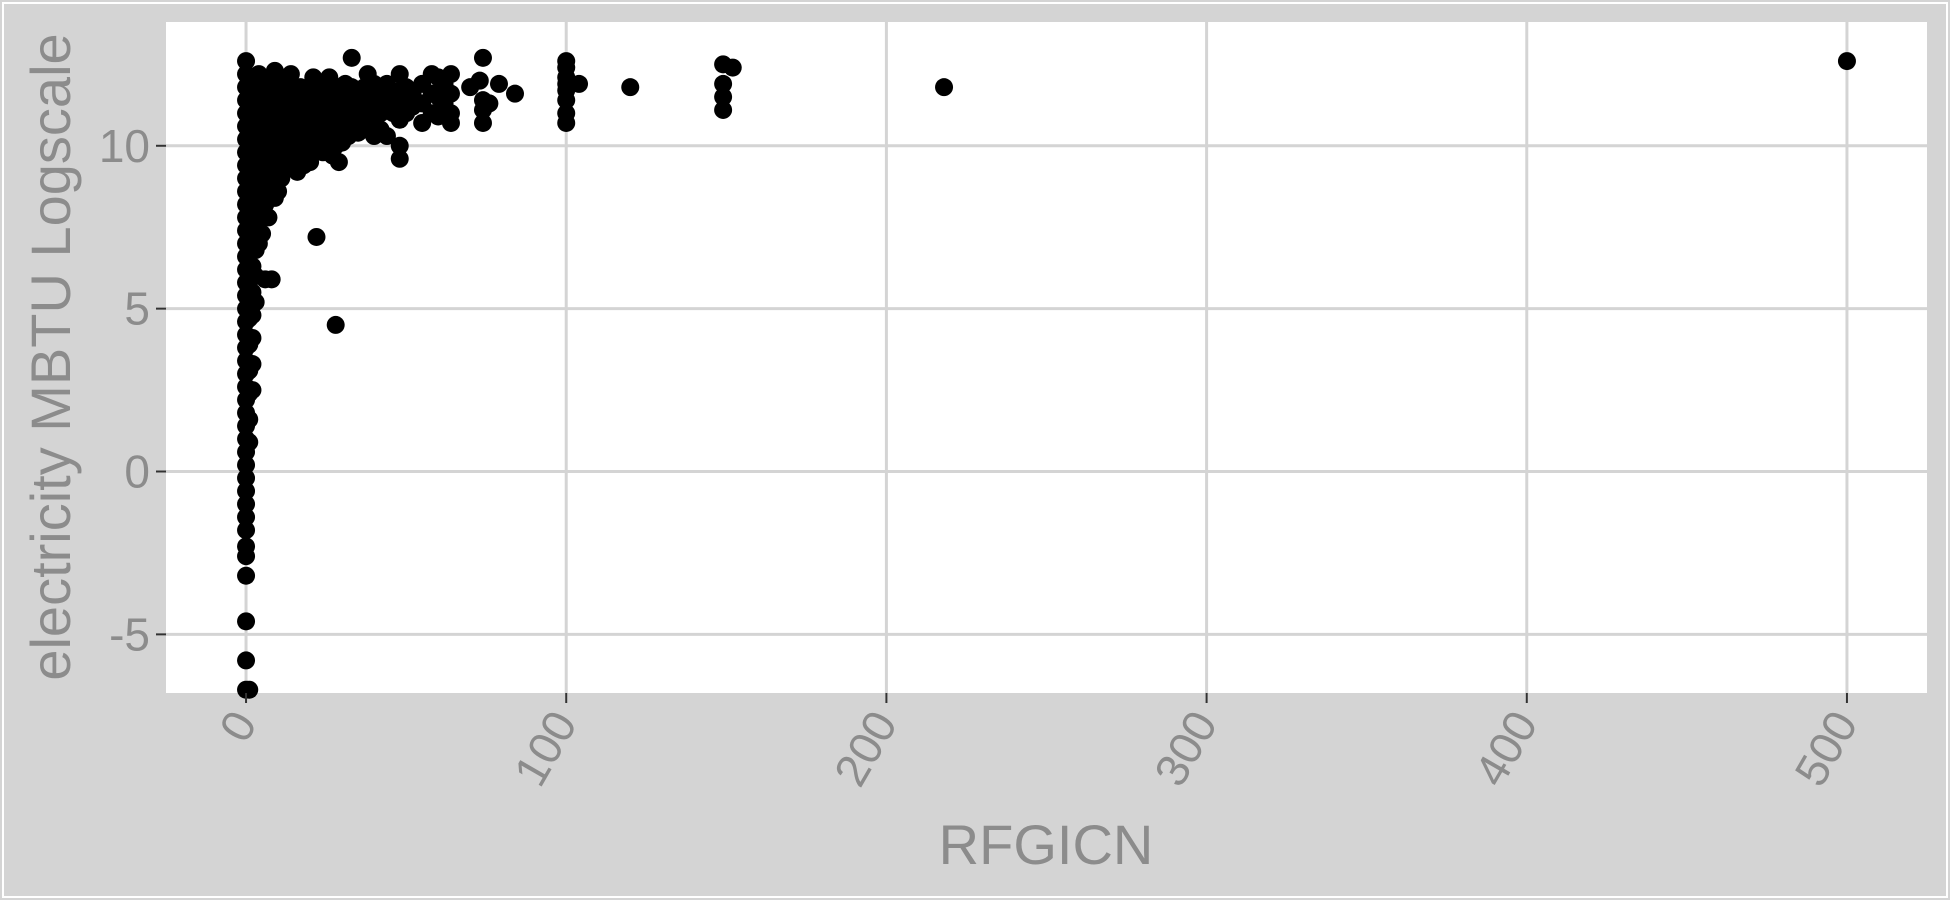  What do you see at coordinates (132, 390) in the screenshot?
I see `y-axis: -5 0 5 10` at bounding box center [132, 390].